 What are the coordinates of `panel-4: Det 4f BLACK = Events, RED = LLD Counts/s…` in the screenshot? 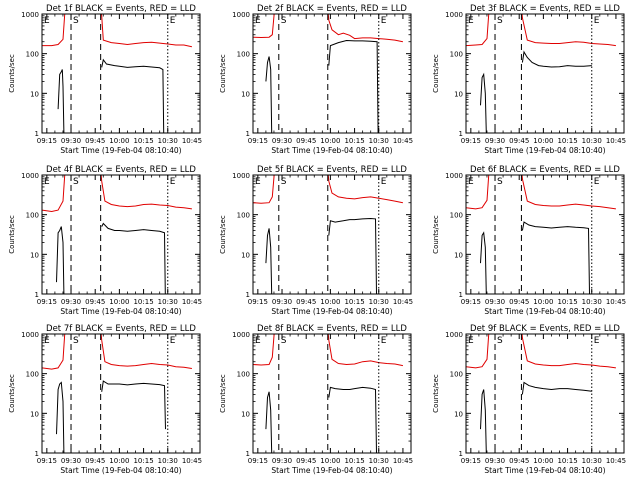 It's located at (105, 240).